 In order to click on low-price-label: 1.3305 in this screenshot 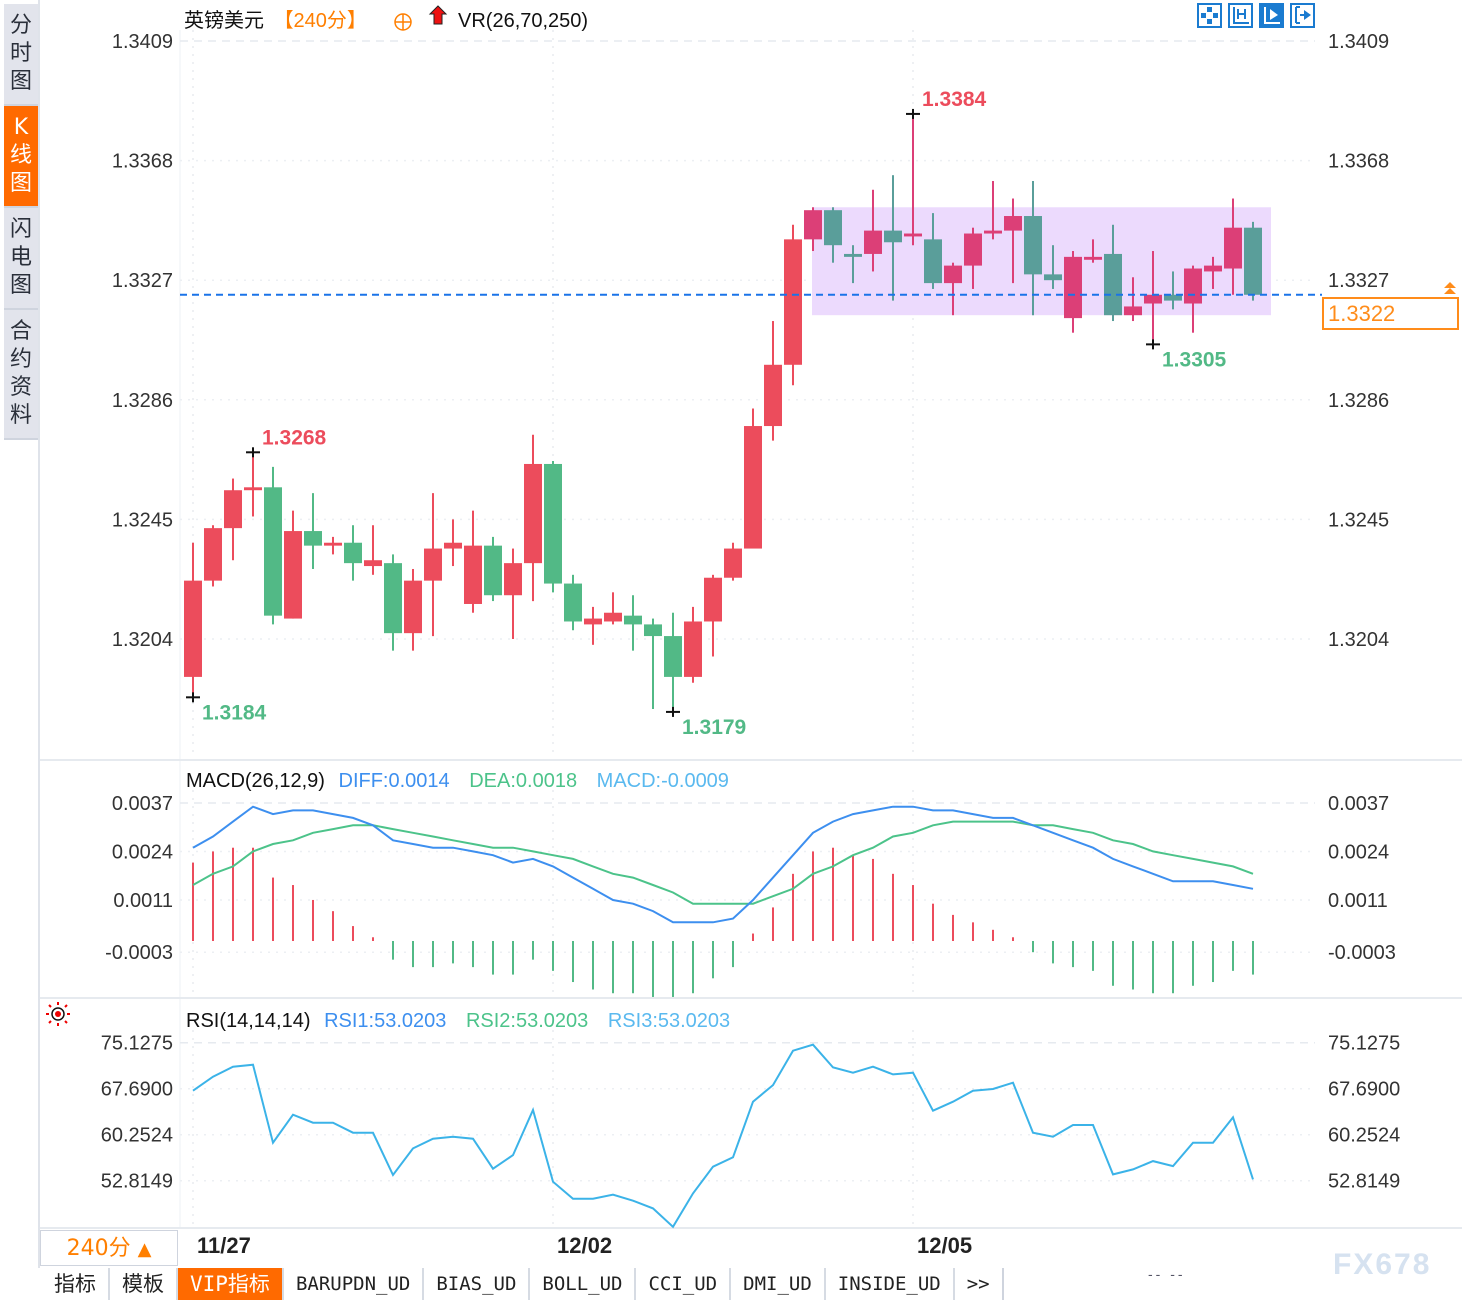, I will do `click(1194, 359)`.